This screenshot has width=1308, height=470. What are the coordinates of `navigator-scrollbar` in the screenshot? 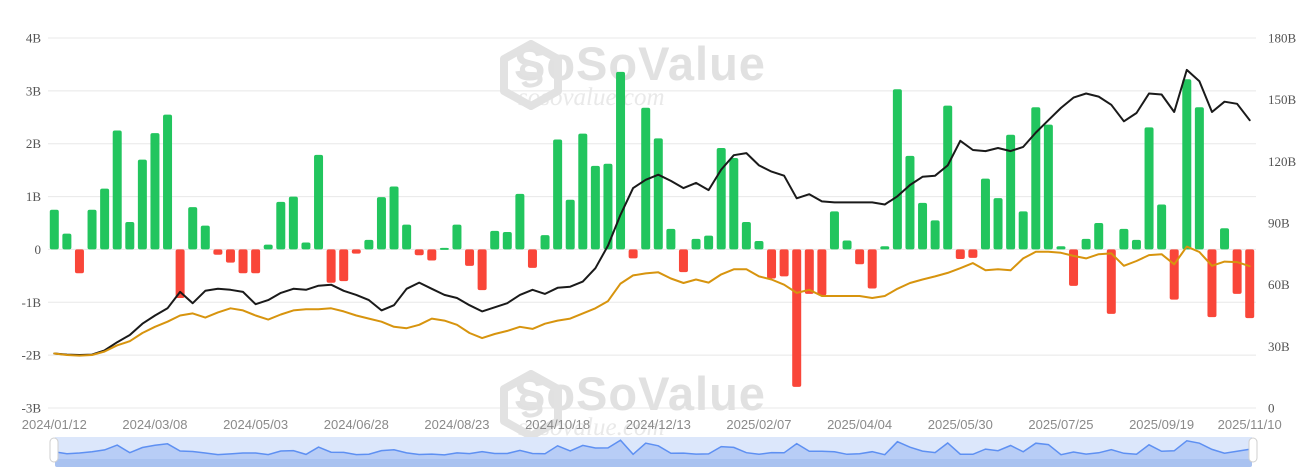 It's located at (653, 463).